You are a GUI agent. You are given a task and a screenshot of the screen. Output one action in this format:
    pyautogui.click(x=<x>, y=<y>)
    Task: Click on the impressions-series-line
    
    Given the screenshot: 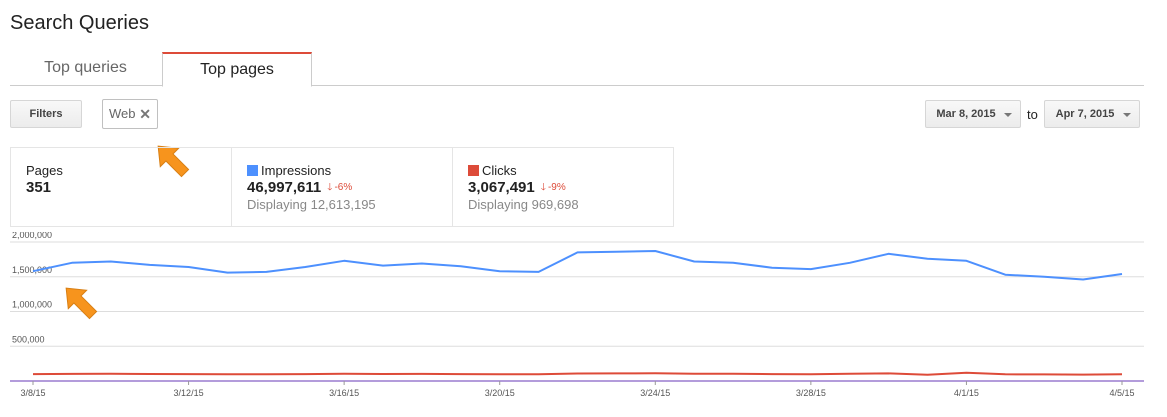 What is the action you would take?
    pyautogui.click(x=577, y=265)
    